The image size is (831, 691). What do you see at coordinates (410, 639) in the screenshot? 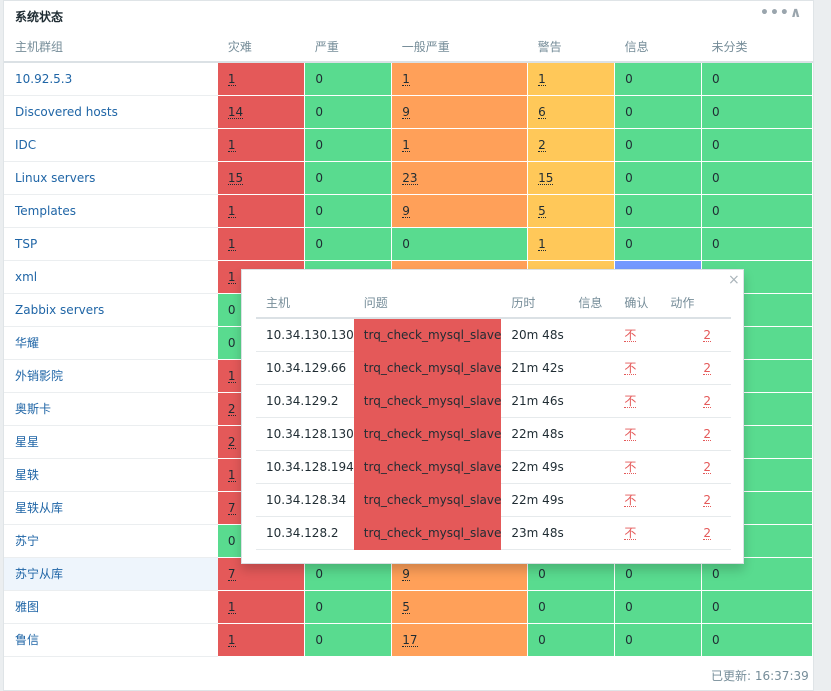
I see `problem-count: 17` at bounding box center [410, 639].